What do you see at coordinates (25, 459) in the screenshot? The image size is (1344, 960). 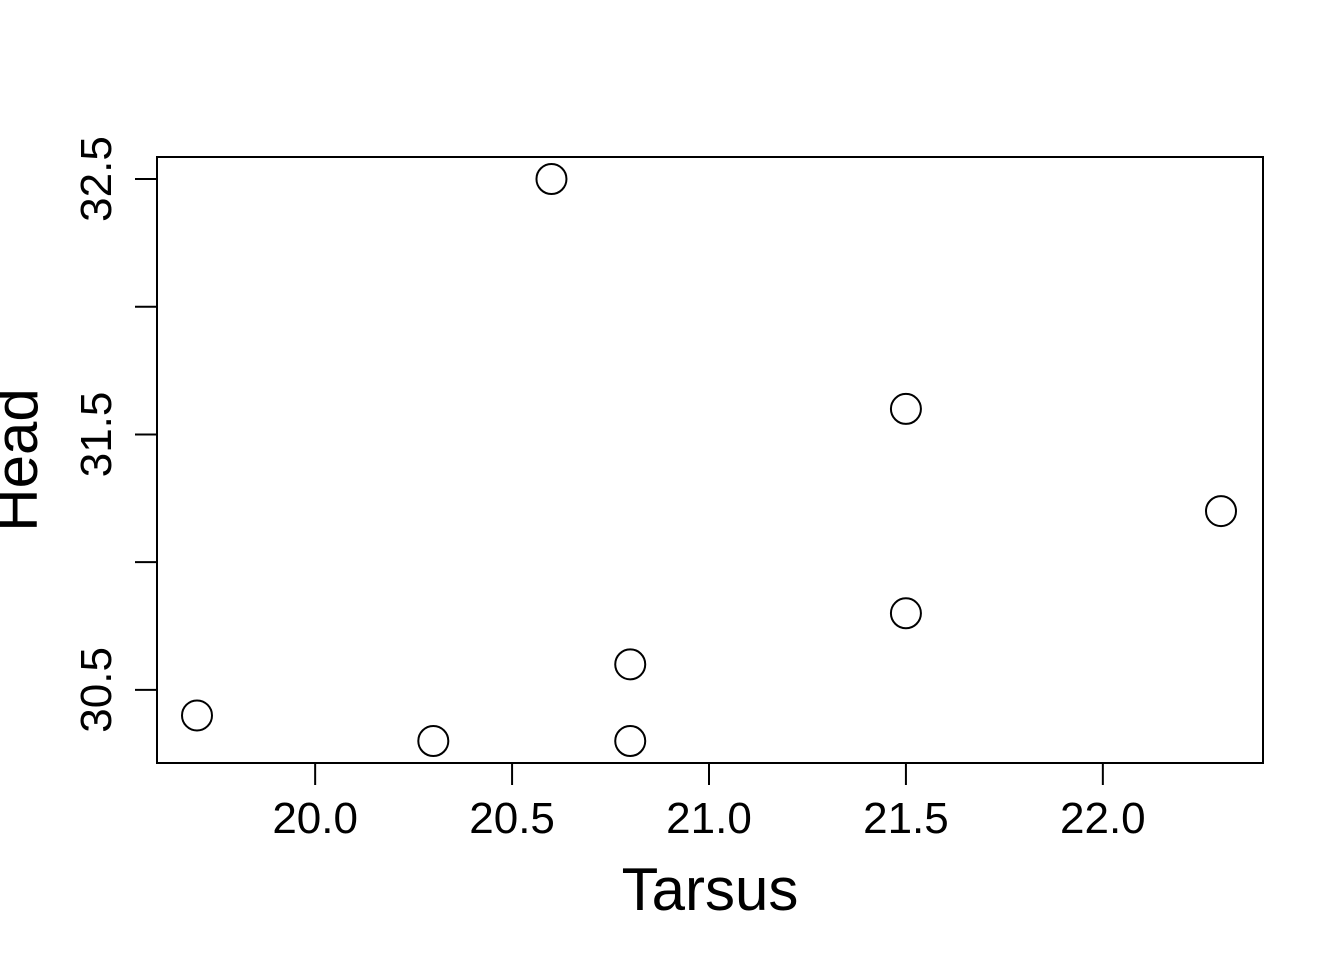 I see `y-axis-title: Head` at bounding box center [25, 459].